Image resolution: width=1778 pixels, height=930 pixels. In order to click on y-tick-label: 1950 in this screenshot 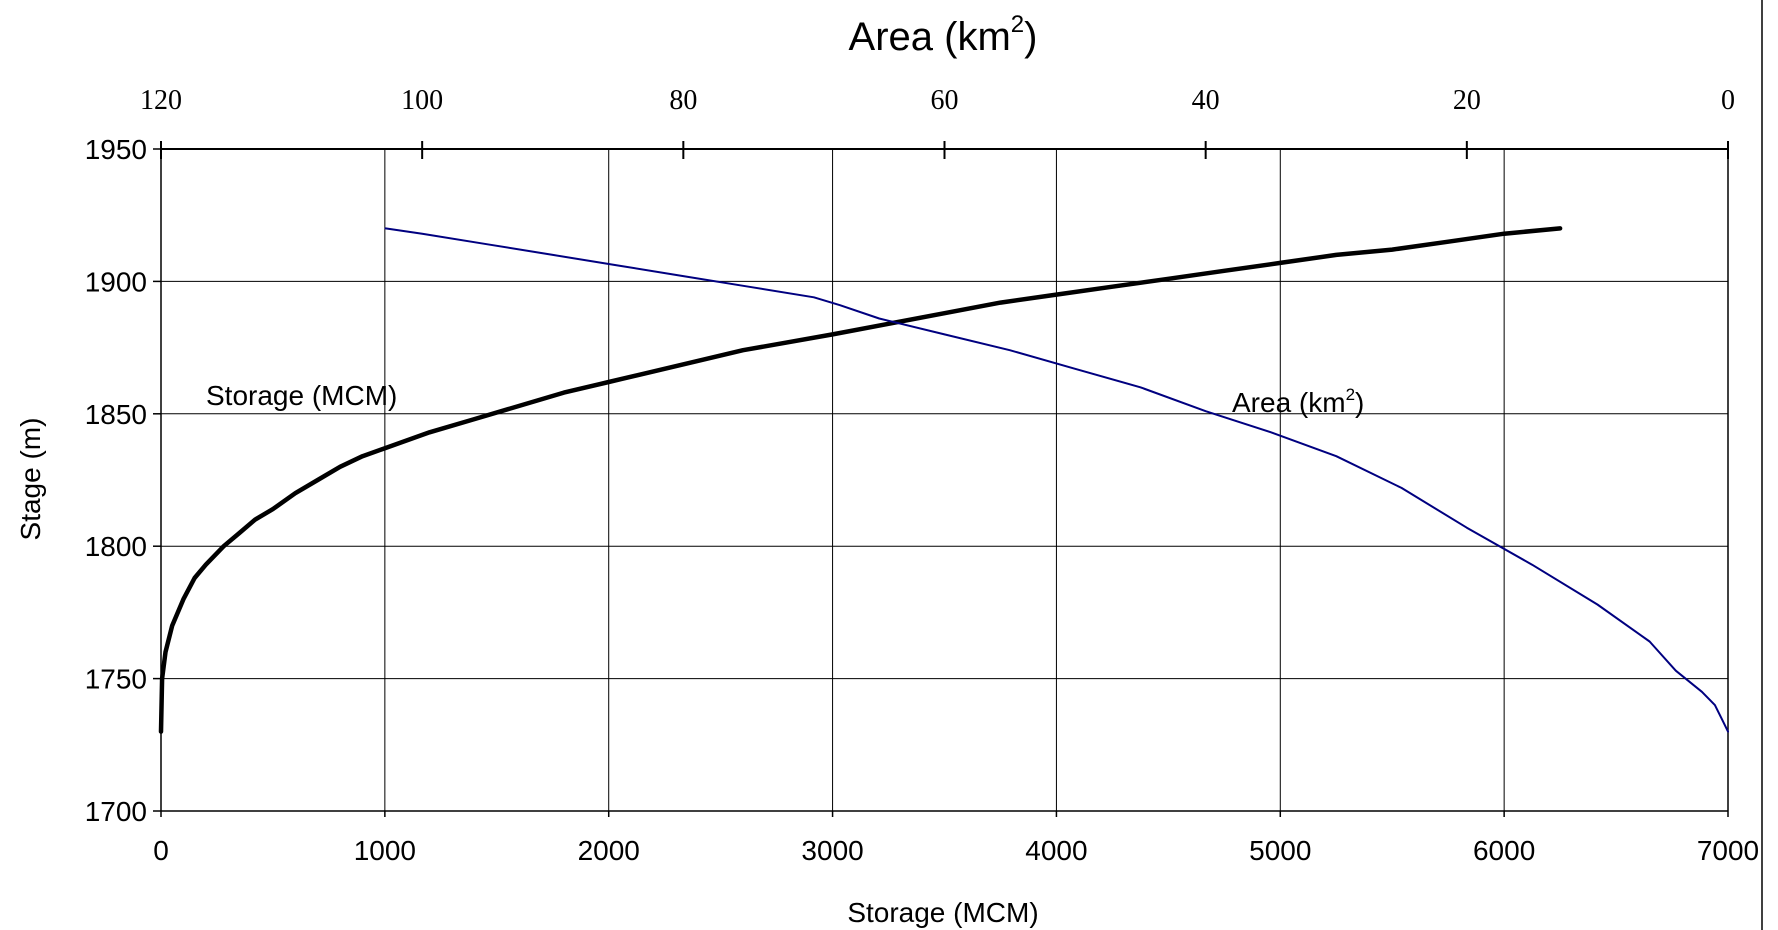, I will do `click(116, 149)`.